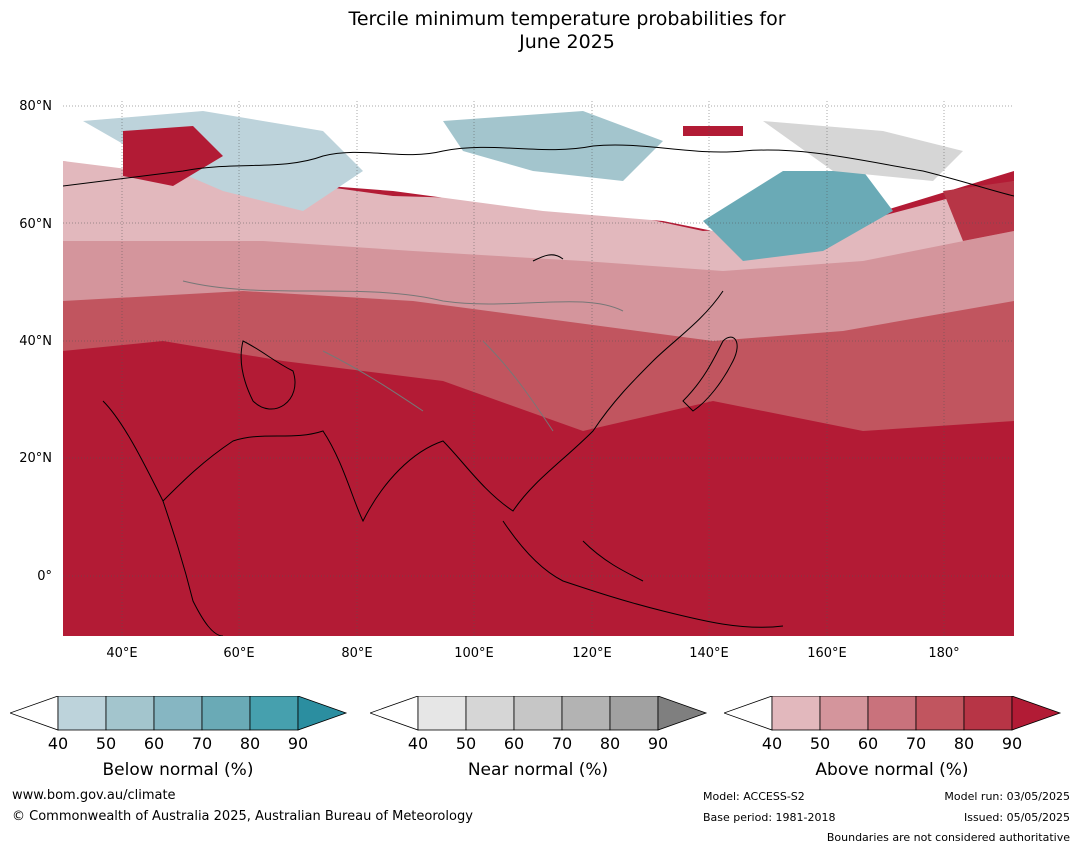 The width and height of the screenshot is (1081, 850). Describe the element at coordinates (567, 42) in the screenshot. I see `title-line-2: June 2025` at that location.